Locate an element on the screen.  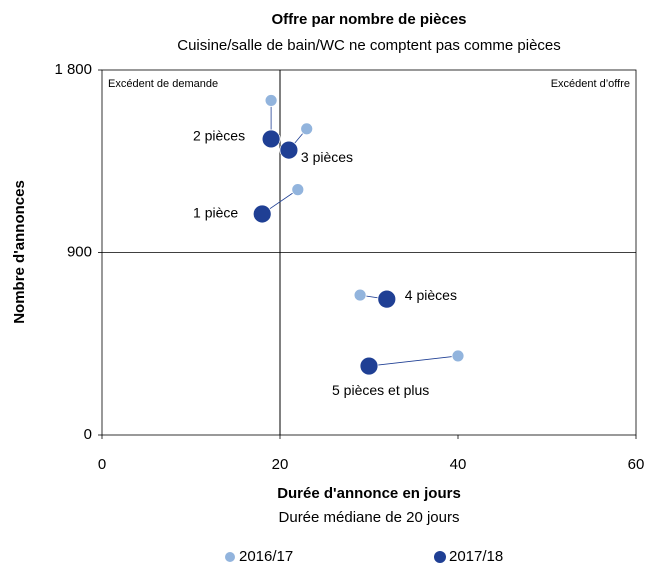
legend-label: 2016/17 is located at coordinates (266, 556).